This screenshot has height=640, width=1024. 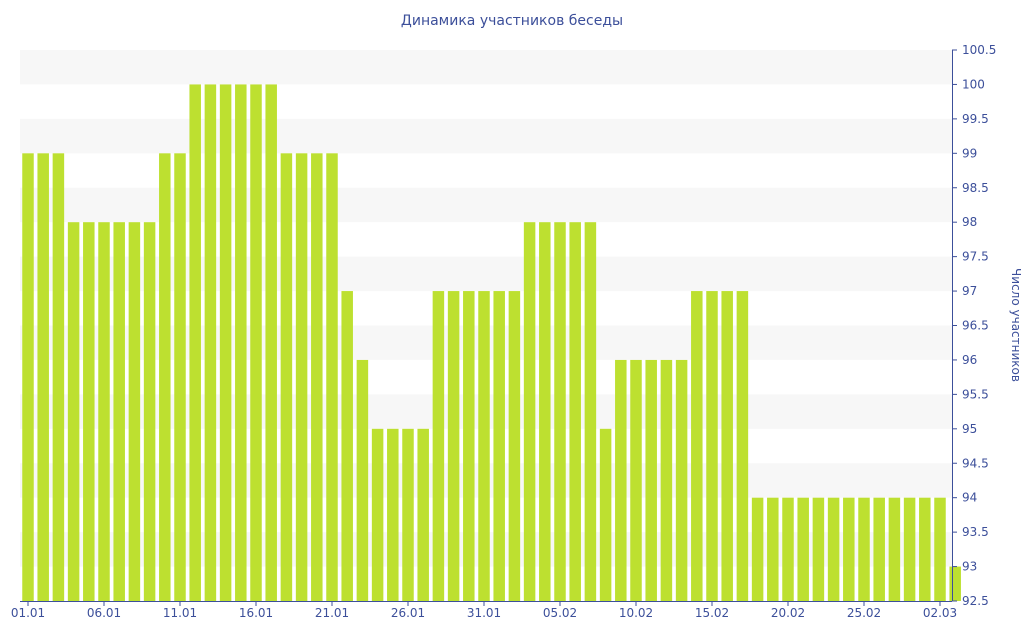 I want to click on y-tick-label: 97, so click(x=969, y=291).